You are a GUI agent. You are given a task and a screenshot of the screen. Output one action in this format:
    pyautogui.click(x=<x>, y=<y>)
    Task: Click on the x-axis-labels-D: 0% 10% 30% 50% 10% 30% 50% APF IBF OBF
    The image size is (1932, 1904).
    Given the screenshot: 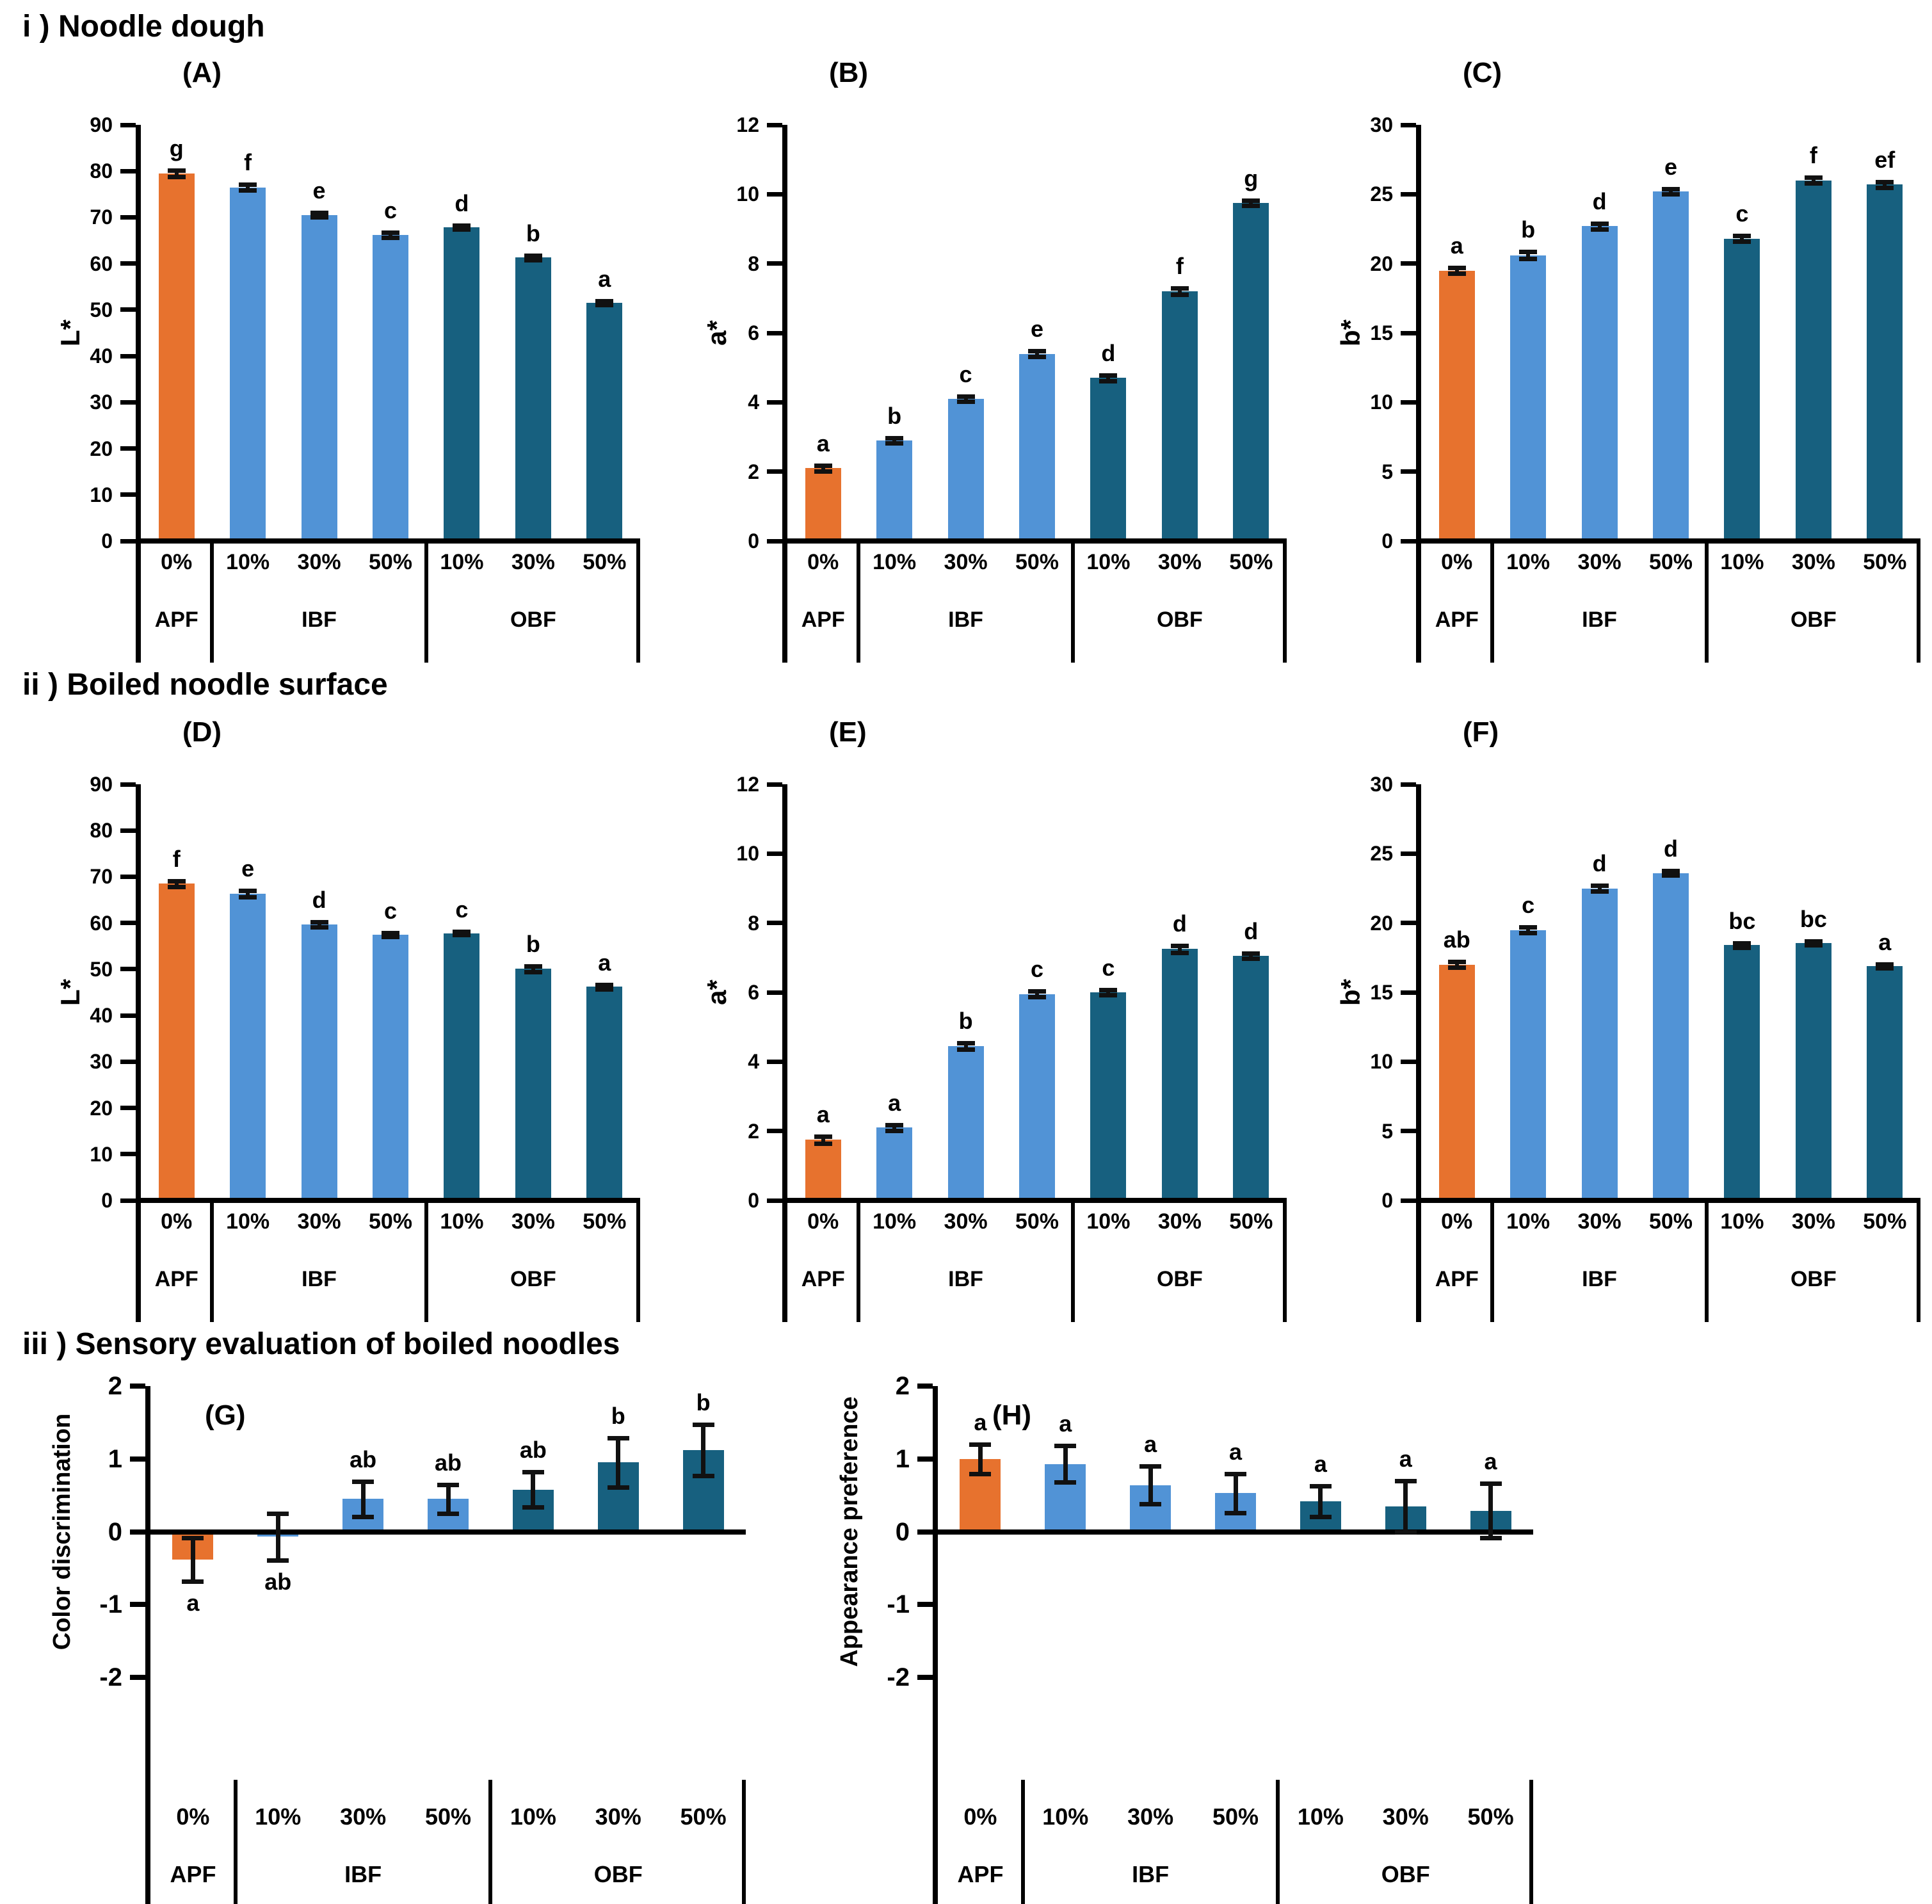 What is the action you would take?
    pyautogui.click(x=390, y=1261)
    